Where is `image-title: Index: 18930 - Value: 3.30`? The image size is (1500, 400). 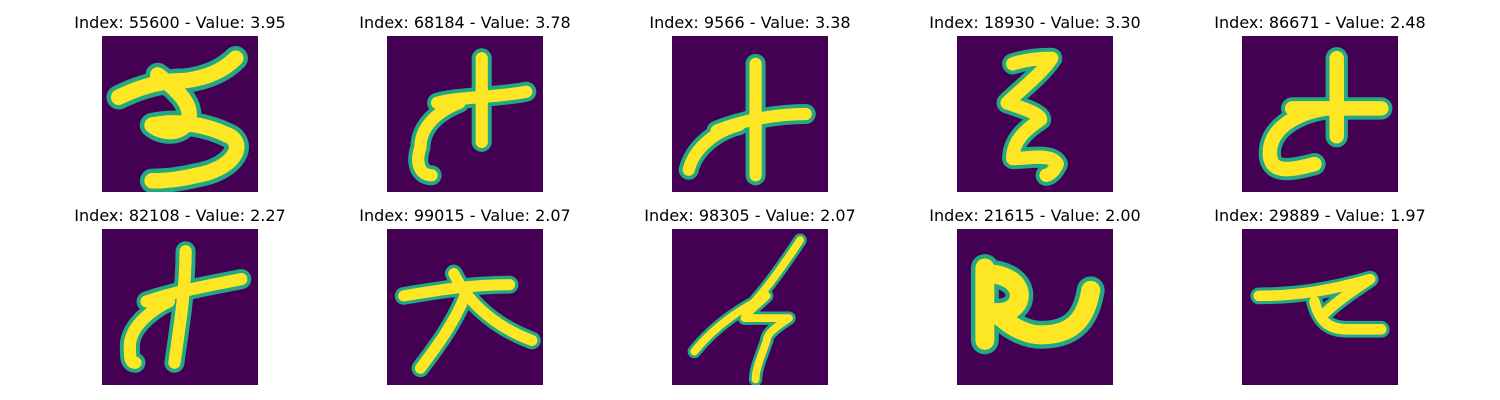
image-title: Index: 18930 - Value: 3.30 is located at coordinates (1035, 22).